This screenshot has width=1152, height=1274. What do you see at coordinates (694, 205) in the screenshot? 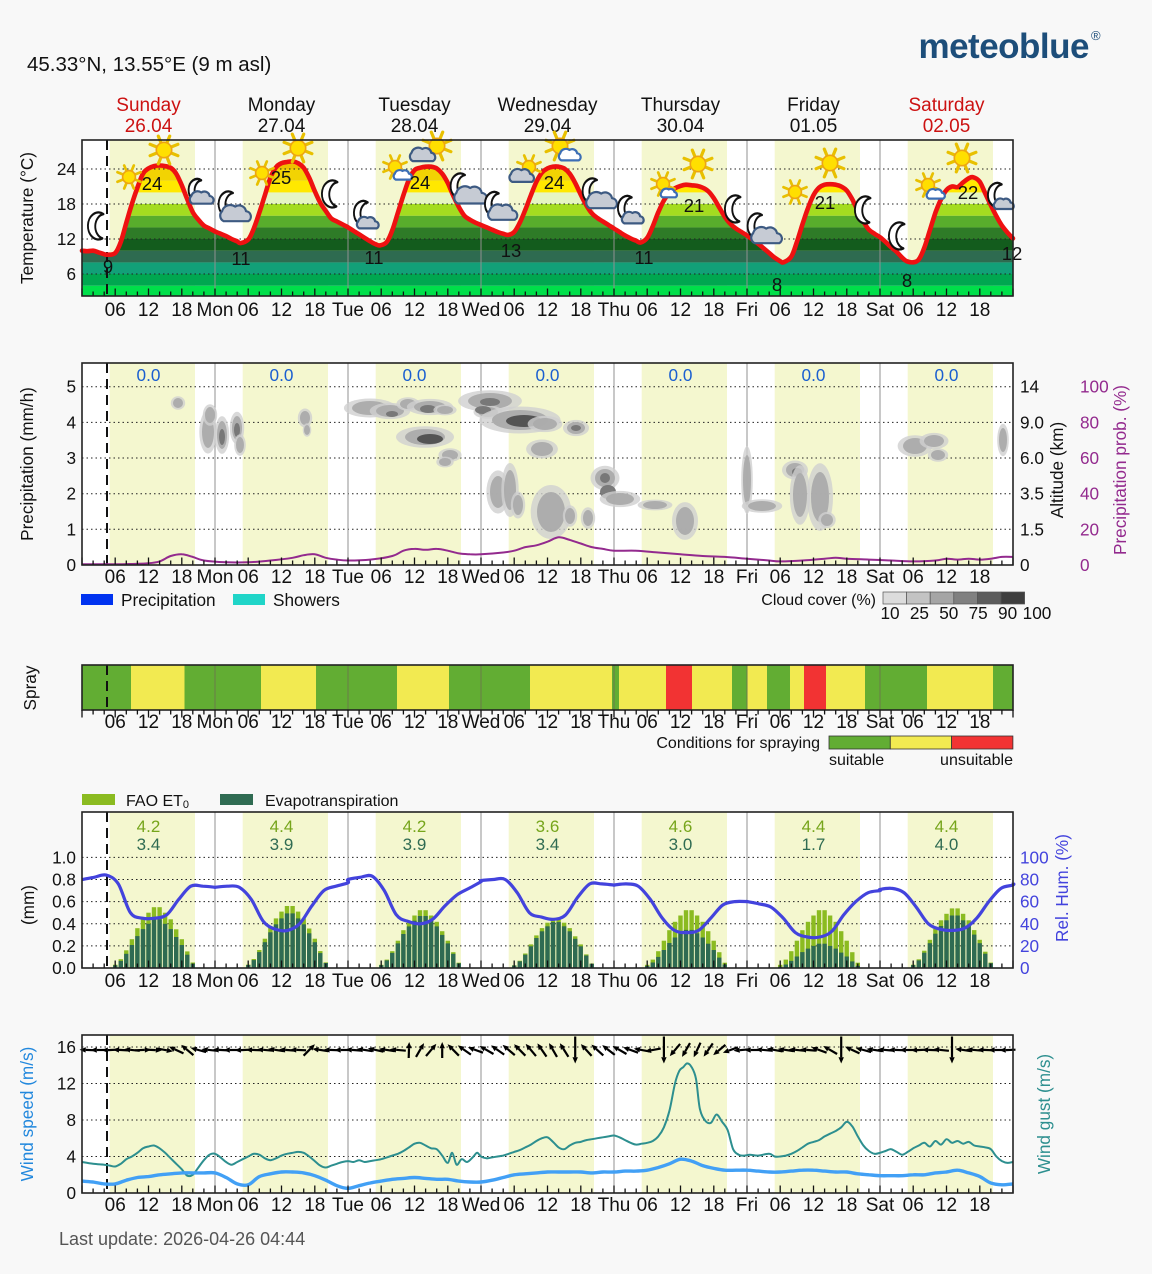
I see `svg-text: 21` at bounding box center [694, 205].